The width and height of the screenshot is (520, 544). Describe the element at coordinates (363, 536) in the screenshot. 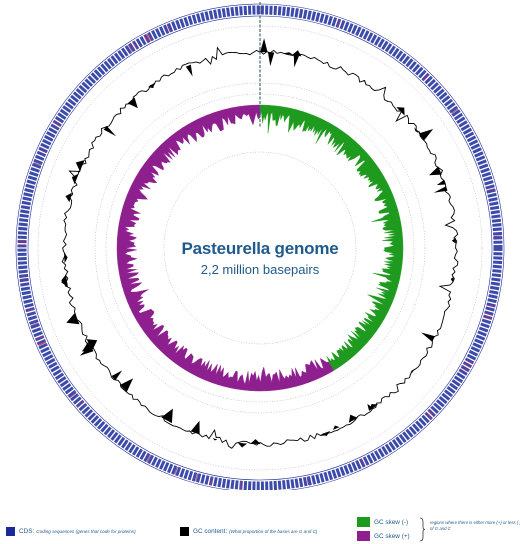

I see `gc-skew-plus-swatch` at that location.